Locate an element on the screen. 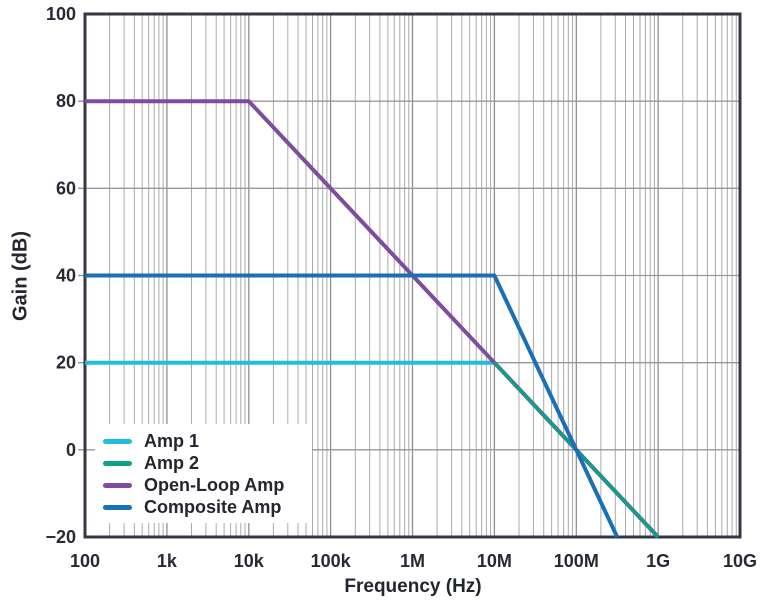  legend-label: Open-Loop Amp is located at coordinates (214, 485).